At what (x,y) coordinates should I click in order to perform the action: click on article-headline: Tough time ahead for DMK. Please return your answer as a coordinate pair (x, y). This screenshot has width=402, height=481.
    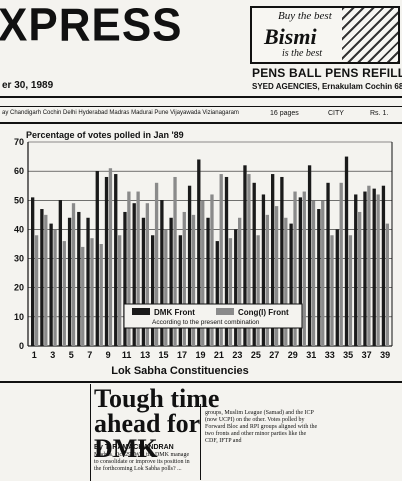
    Looking at the image, I should click on (157, 423).